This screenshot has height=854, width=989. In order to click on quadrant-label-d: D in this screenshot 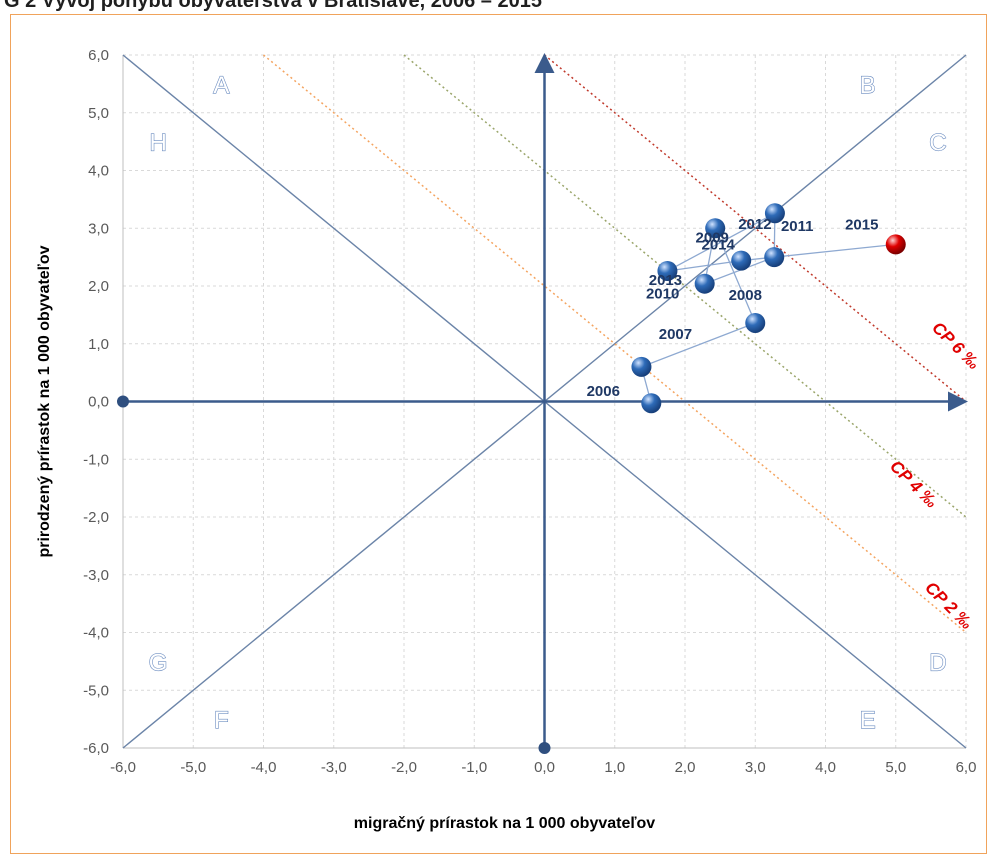, I will do `click(937, 662)`.